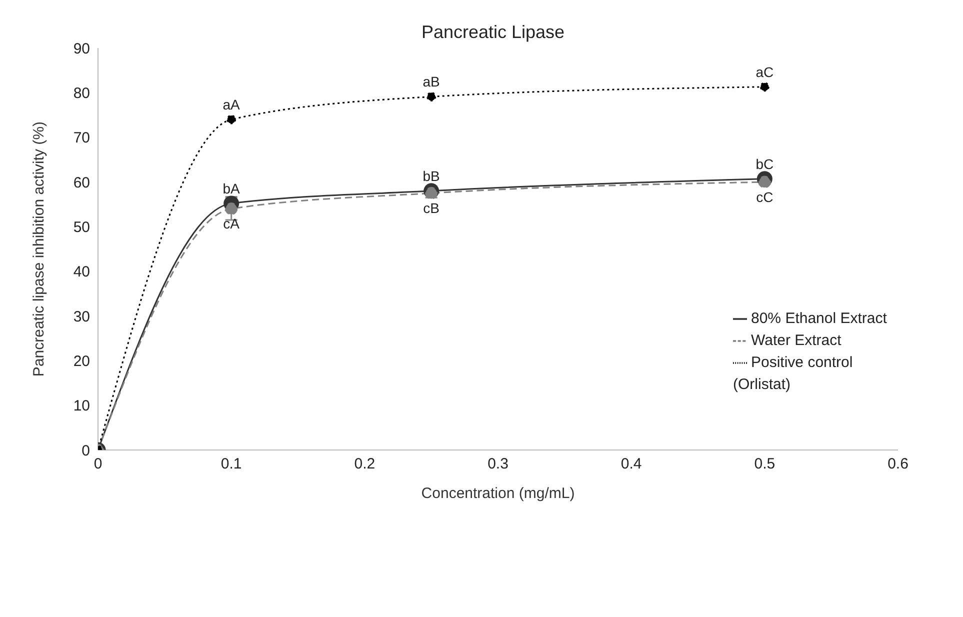 The width and height of the screenshot is (963, 617). What do you see at coordinates (81, 183) in the screenshot?
I see `y-tick-label: 60` at bounding box center [81, 183].